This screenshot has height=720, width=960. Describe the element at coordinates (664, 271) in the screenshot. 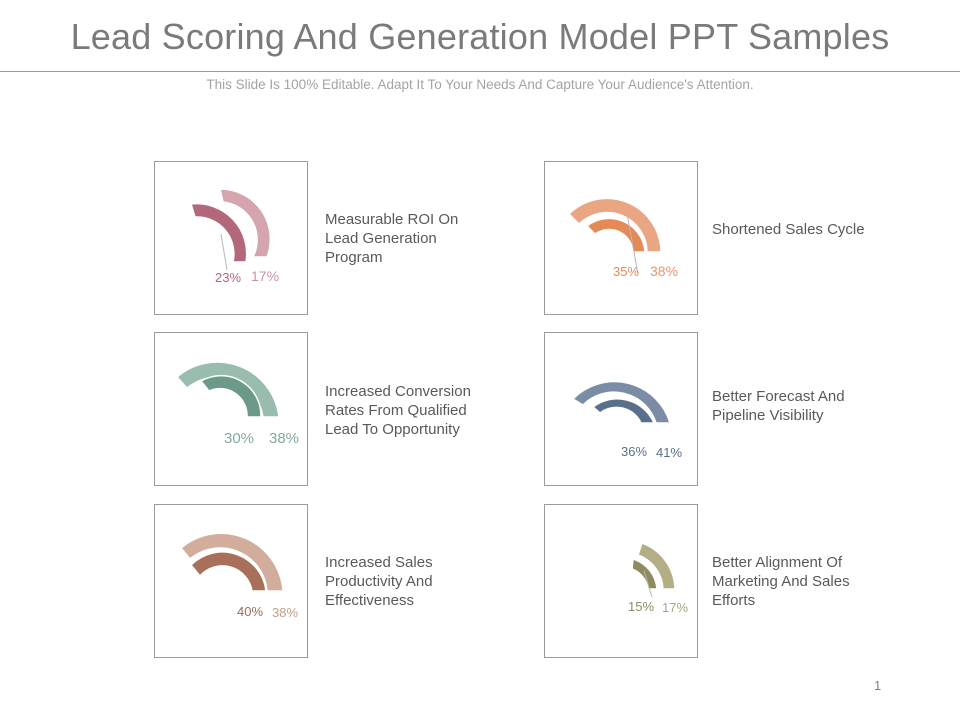

I see `outer-percentage-sales-cycle: 38%` at that location.